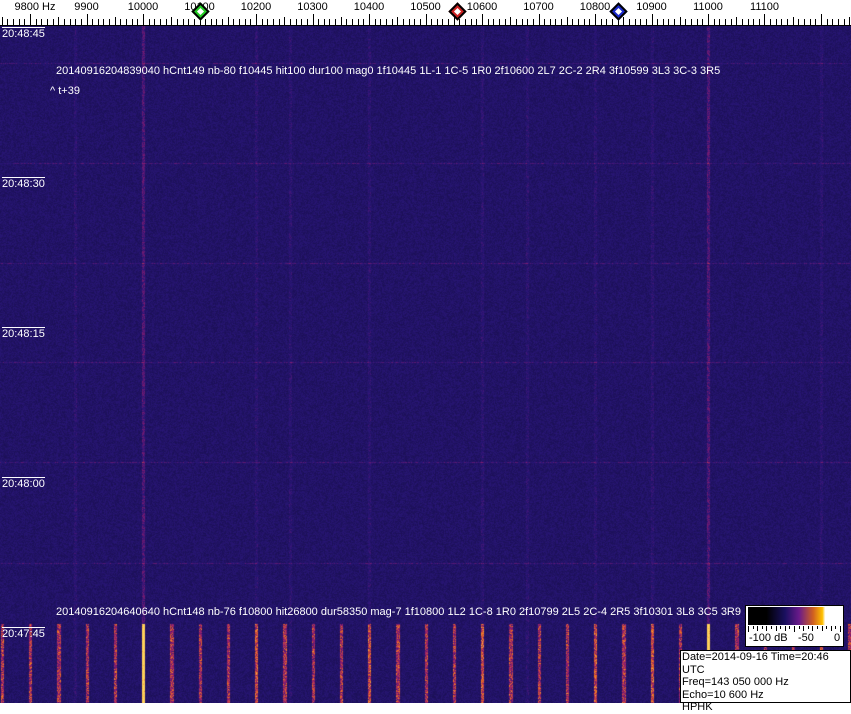  I want to click on info-date-time: Date=2014-09-16 Time=20:46 UTC, so click(755, 663).